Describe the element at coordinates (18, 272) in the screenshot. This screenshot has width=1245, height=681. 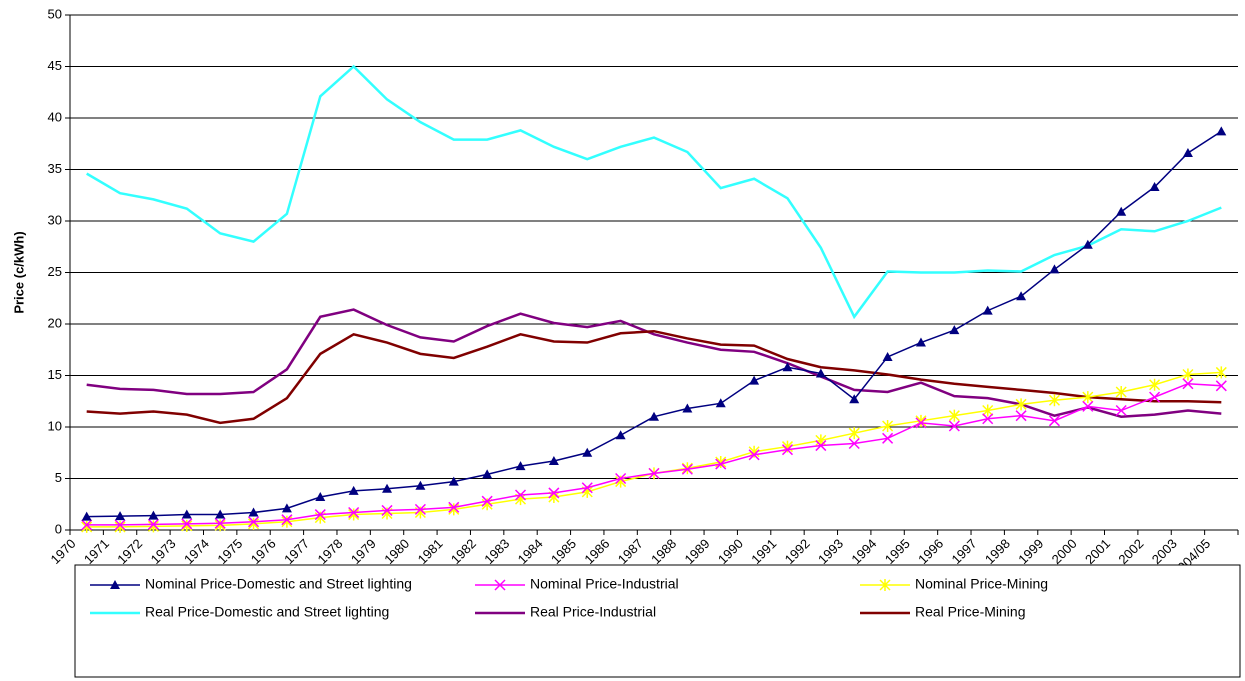
I see `y-axis-label: Price (c/kWh)` at that location.